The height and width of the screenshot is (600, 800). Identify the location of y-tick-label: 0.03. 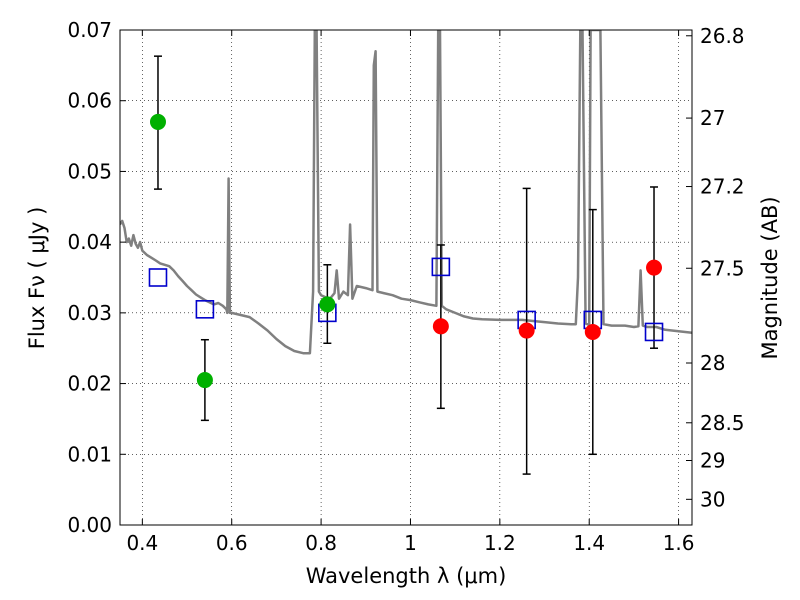
(89, 313).